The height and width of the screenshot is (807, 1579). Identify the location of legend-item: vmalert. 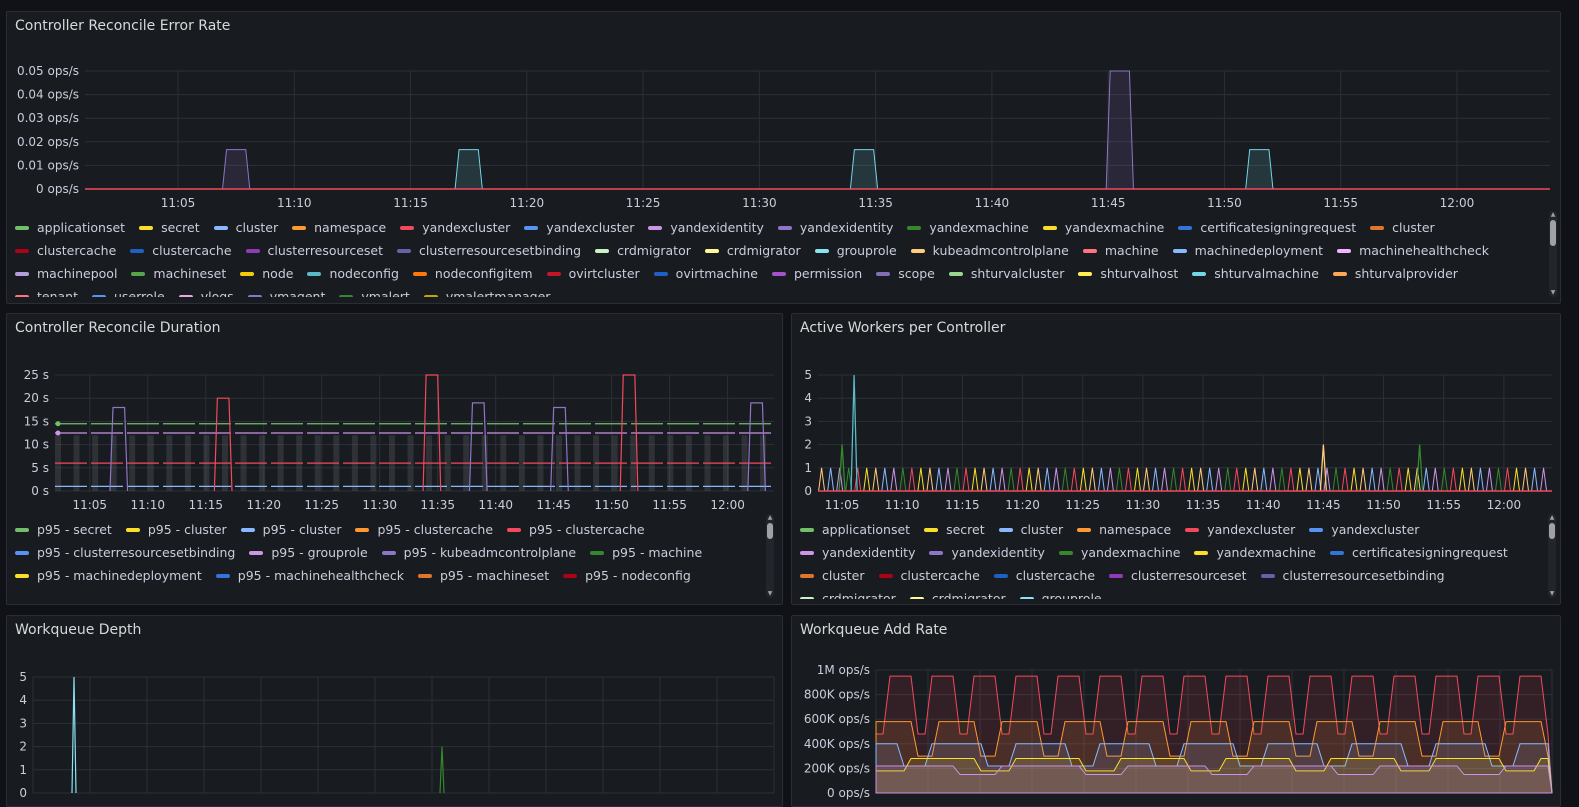
(374, 291).